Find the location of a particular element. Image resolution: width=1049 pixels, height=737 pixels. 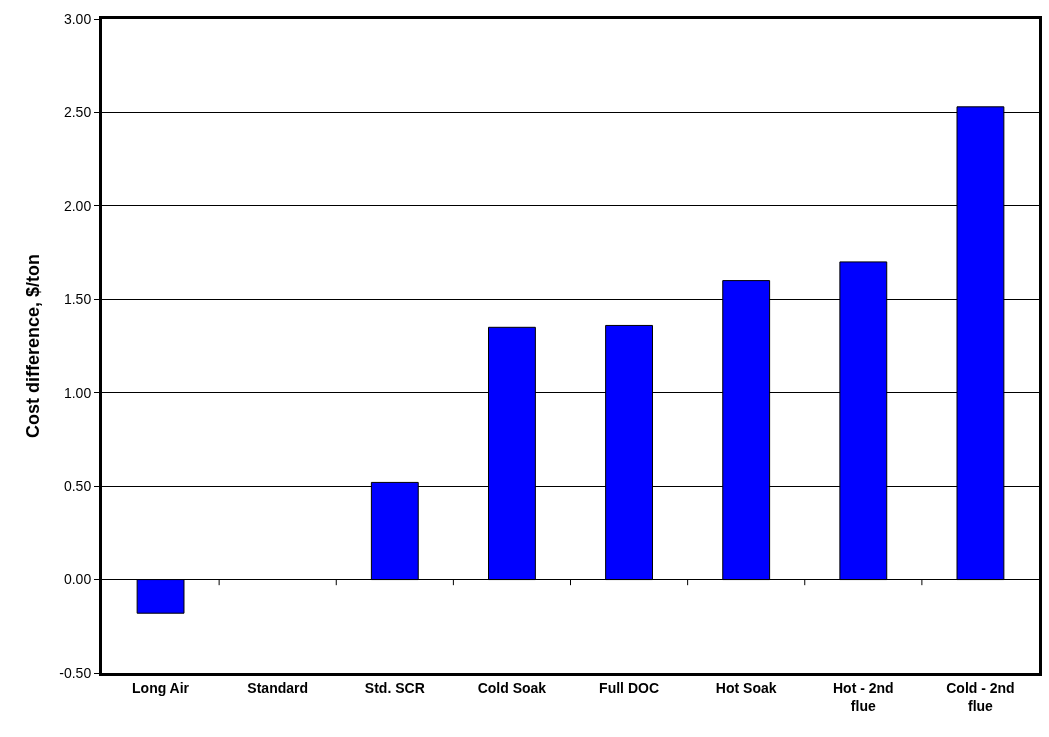

x-tick-label: Full DOC is located at coordinates (629, 687).